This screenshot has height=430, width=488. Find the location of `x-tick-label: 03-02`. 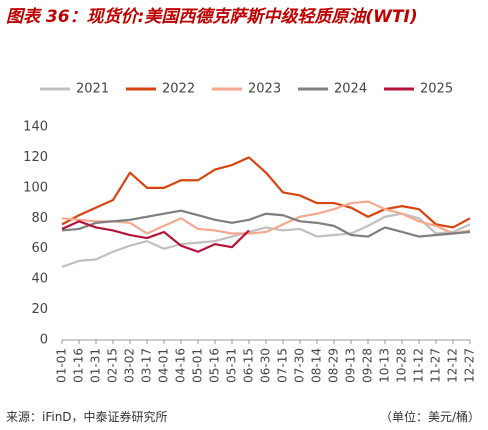

x-tick-label: 03-02 is located at coordinates (130, 365).